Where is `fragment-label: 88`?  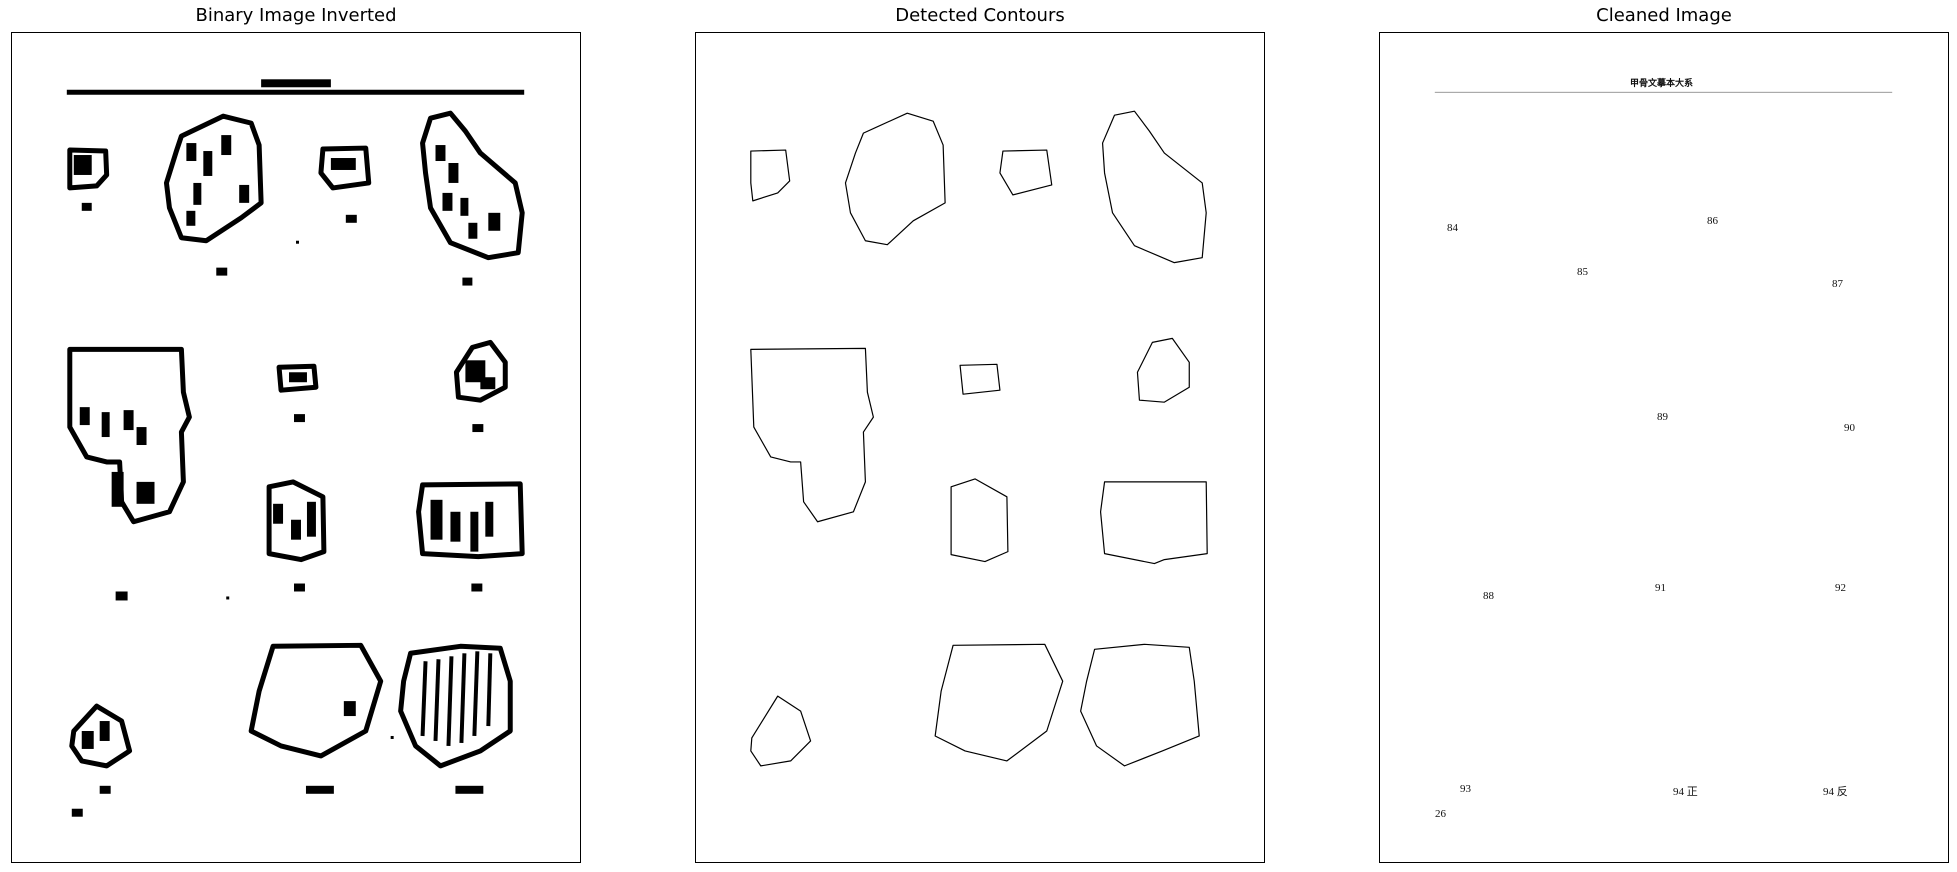
fragment-label: 88 is located at coordinates (1488, 596).